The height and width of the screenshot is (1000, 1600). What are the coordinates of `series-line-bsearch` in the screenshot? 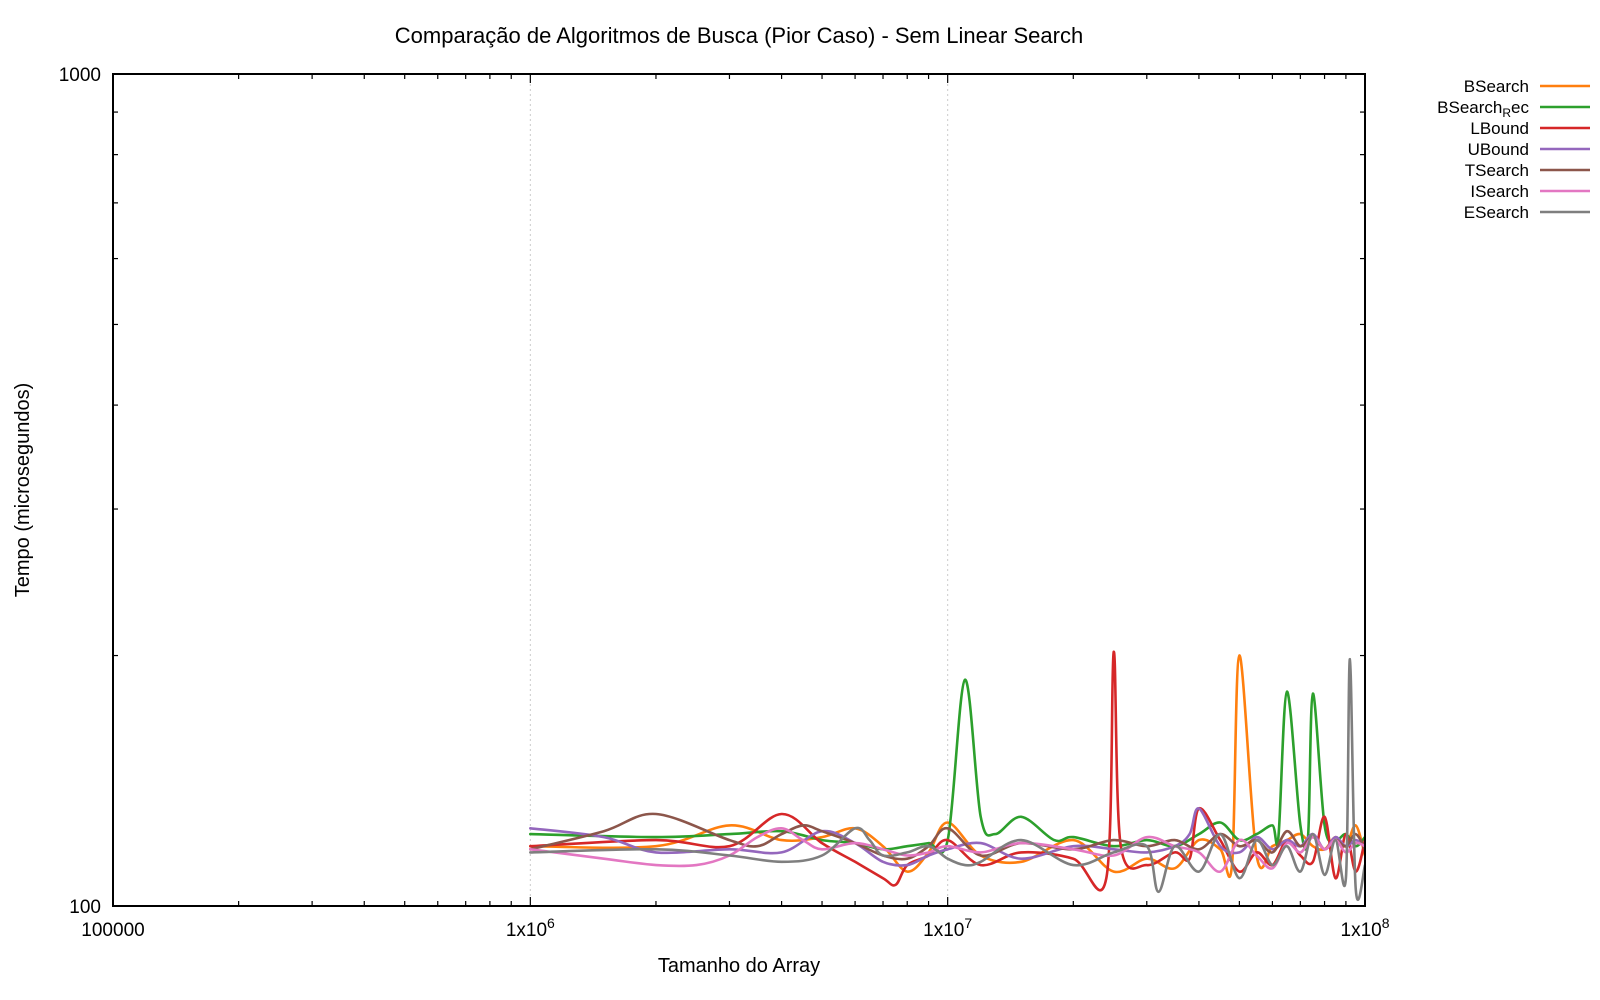 It's located at (947, 766).